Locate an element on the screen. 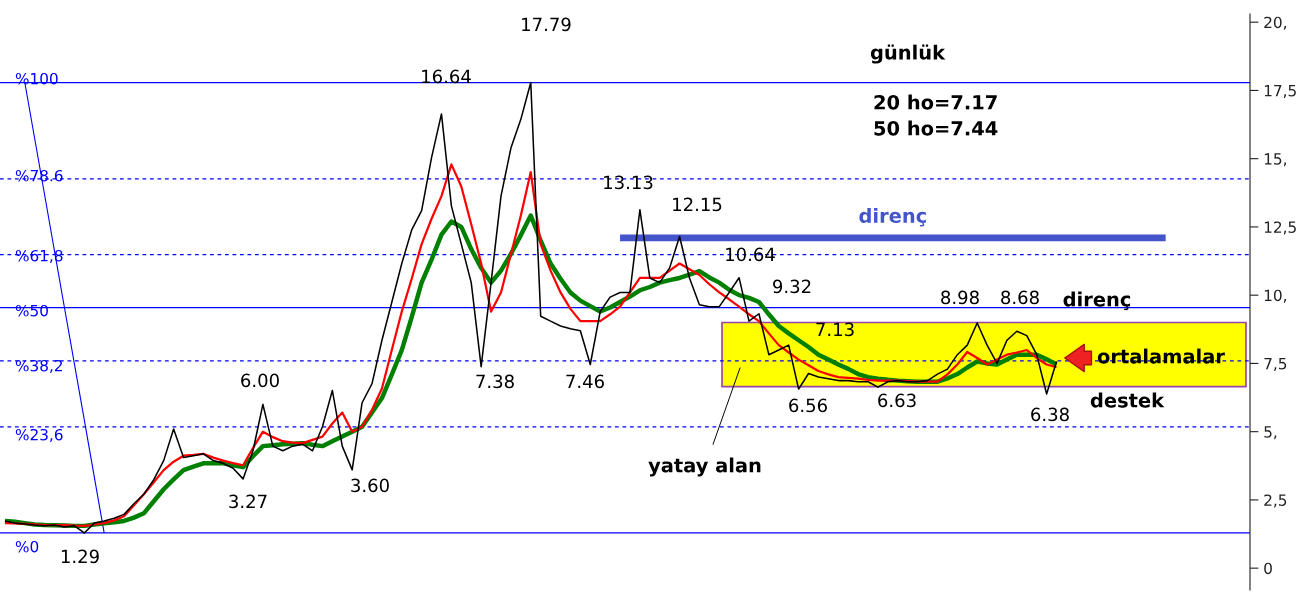  annotation: 13.13 is located at coordinates (628, 182).